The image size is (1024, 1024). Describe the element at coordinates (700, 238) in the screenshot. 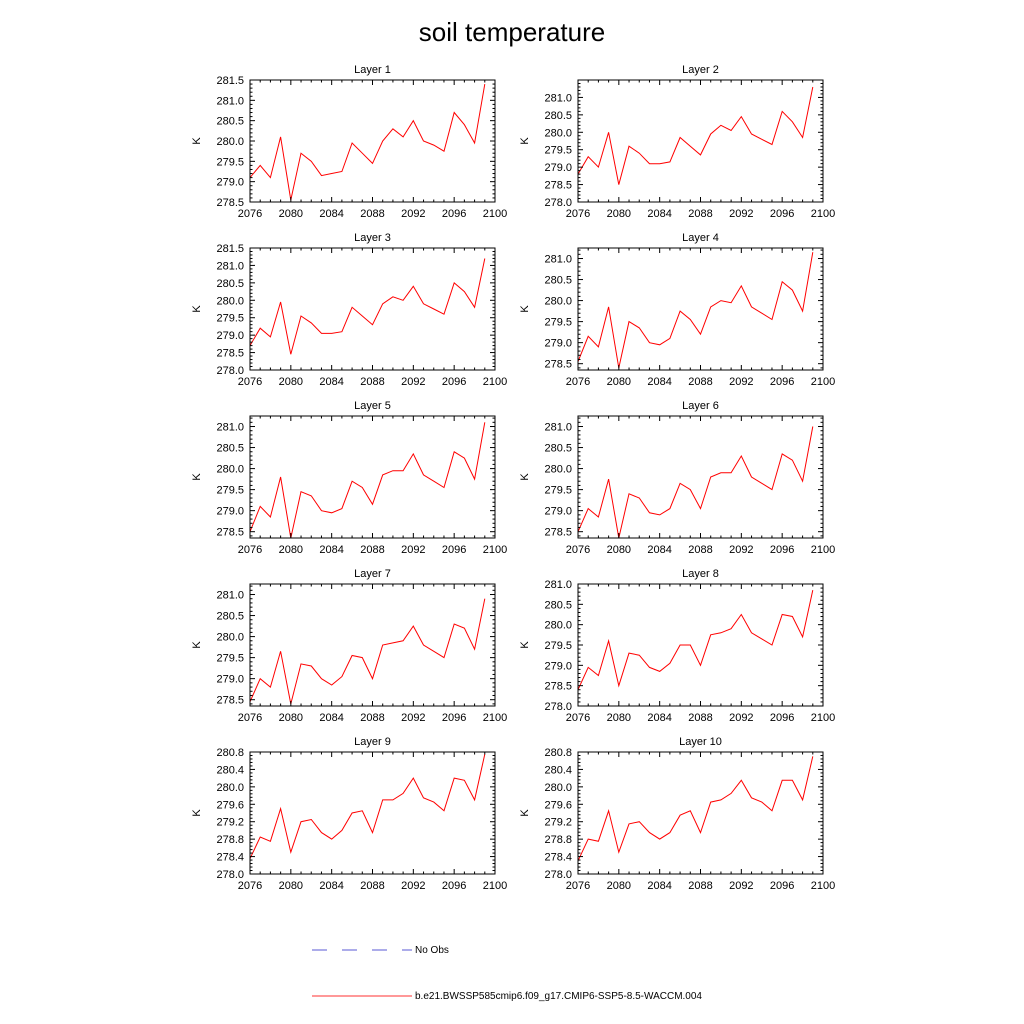

I see `panel-title: Layer 4` at that location.